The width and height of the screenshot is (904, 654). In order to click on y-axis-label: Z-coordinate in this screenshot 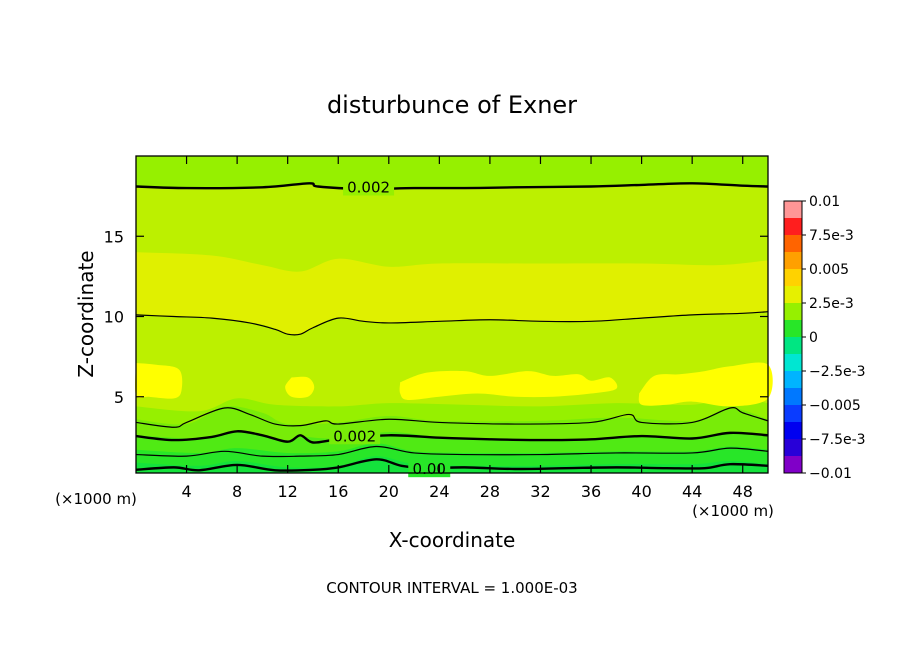, I will do `click(86, 313)`.